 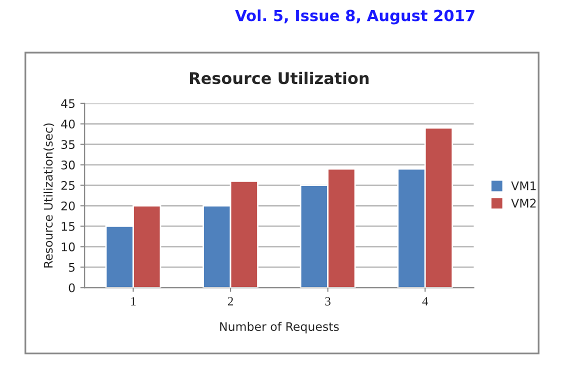 I want to click on y-tick-label: 5, so click(x=71, y=267).